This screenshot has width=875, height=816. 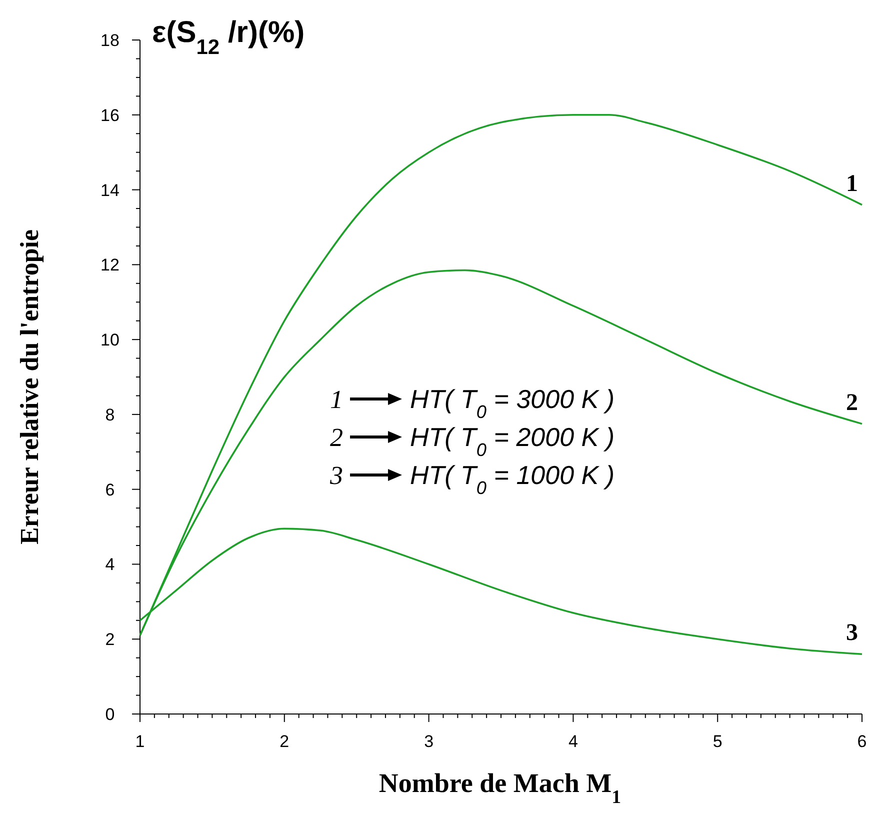 I want to click on y-tick-label: 14, so click(x=110, y=190).